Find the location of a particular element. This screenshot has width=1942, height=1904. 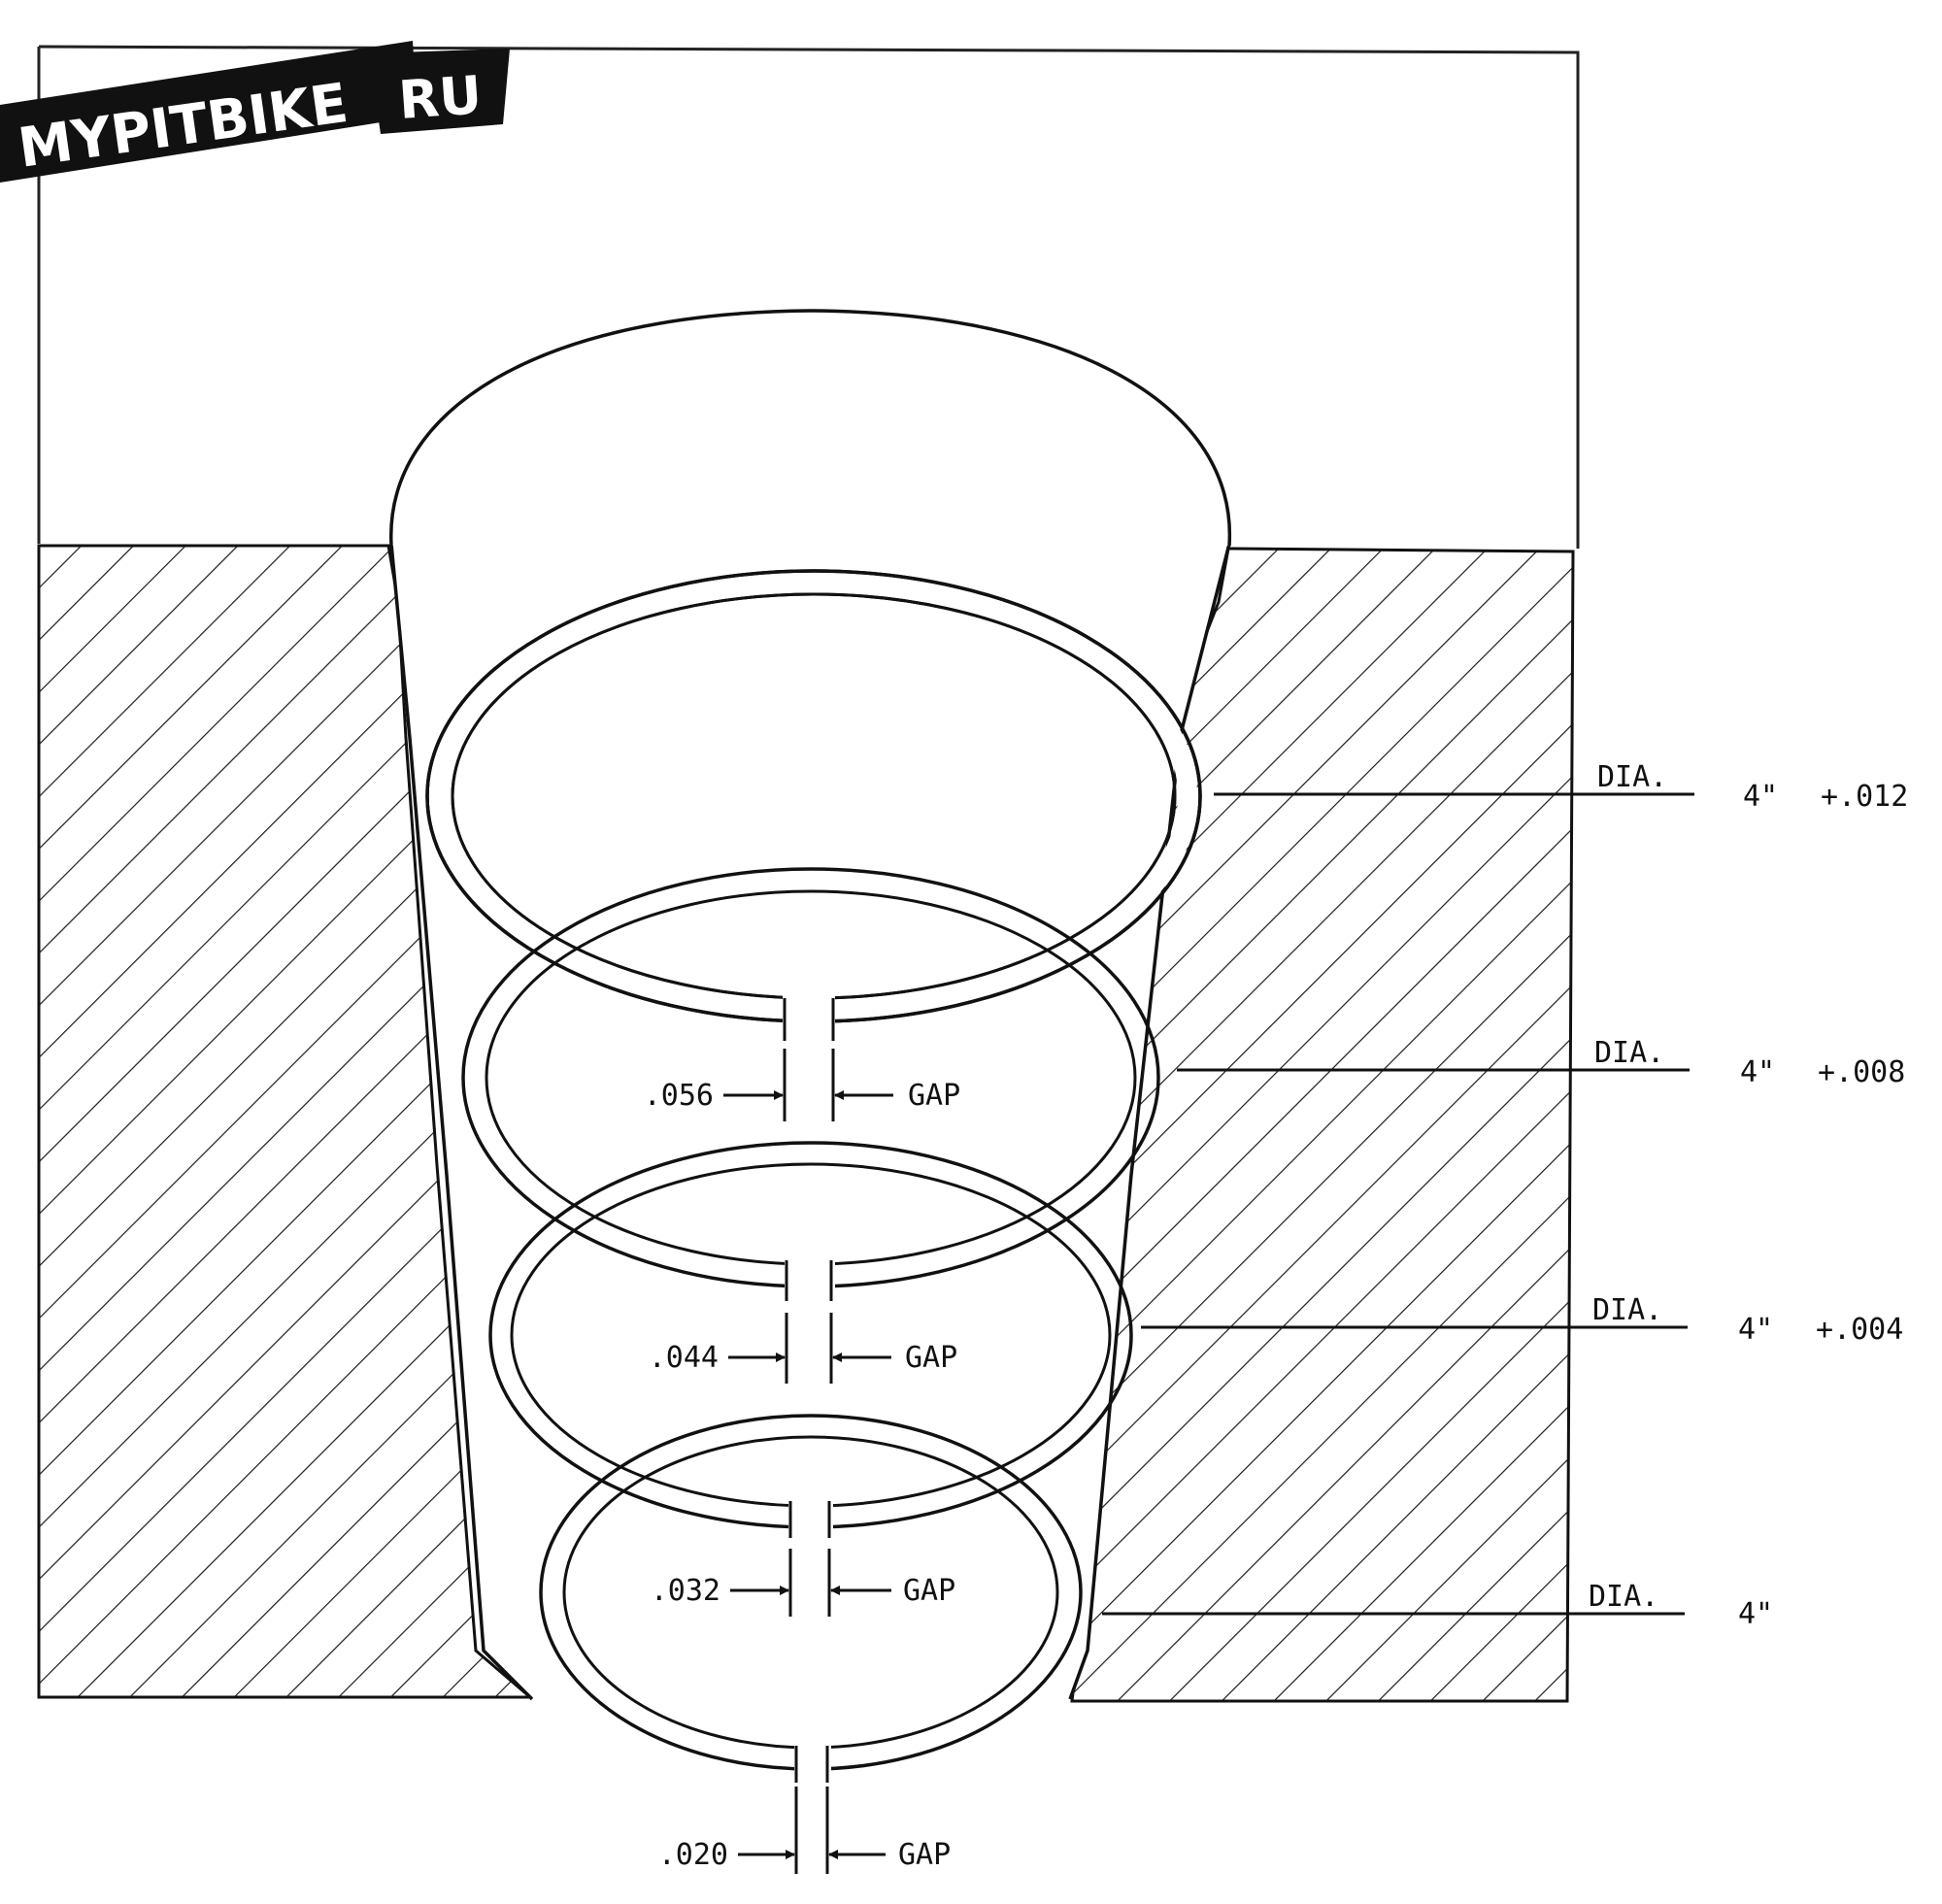

gap-value-3: .032 is located at coordinates (685, 1591).